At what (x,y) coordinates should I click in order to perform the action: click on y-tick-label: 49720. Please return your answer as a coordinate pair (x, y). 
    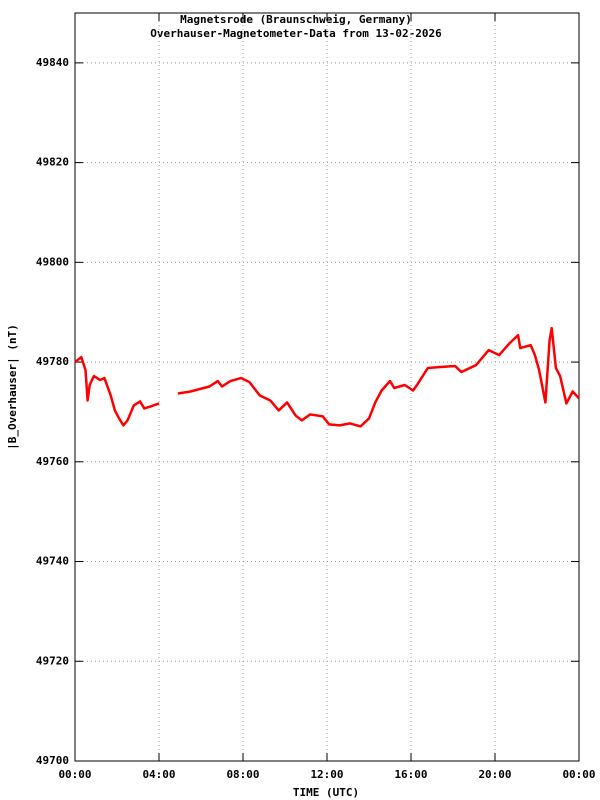
    Looking at the image, I should click on (52, 660).